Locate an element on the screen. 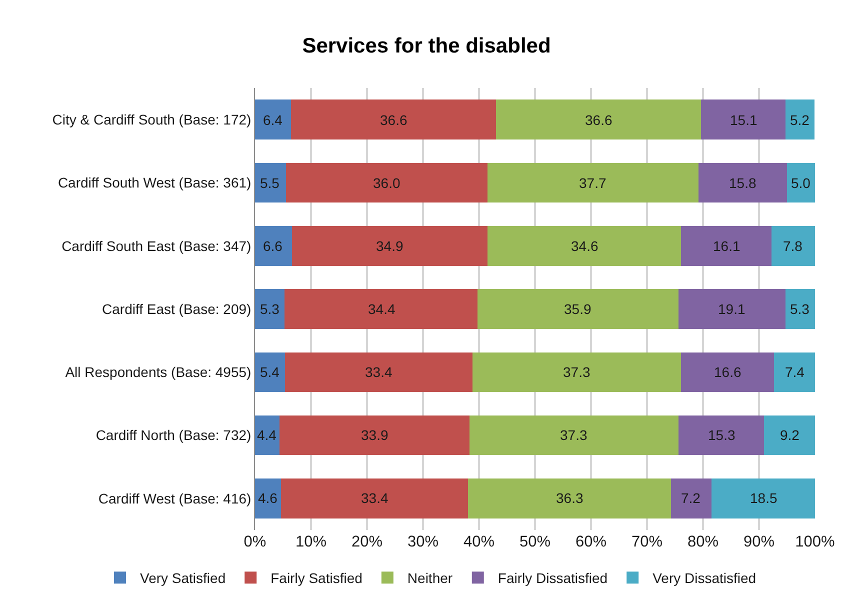 The height and width of the screenshot is (593, 853). data-label: 4.6 is located at coordinates (268, 498).